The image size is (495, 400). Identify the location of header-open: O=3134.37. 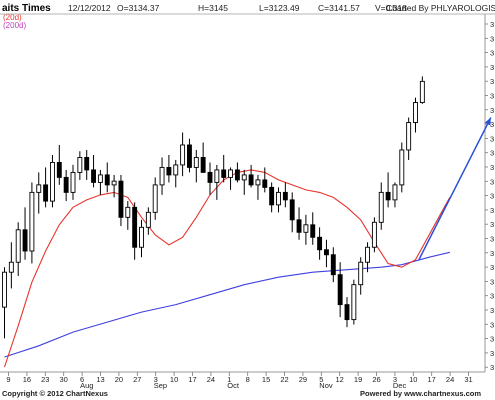
(138, 8).